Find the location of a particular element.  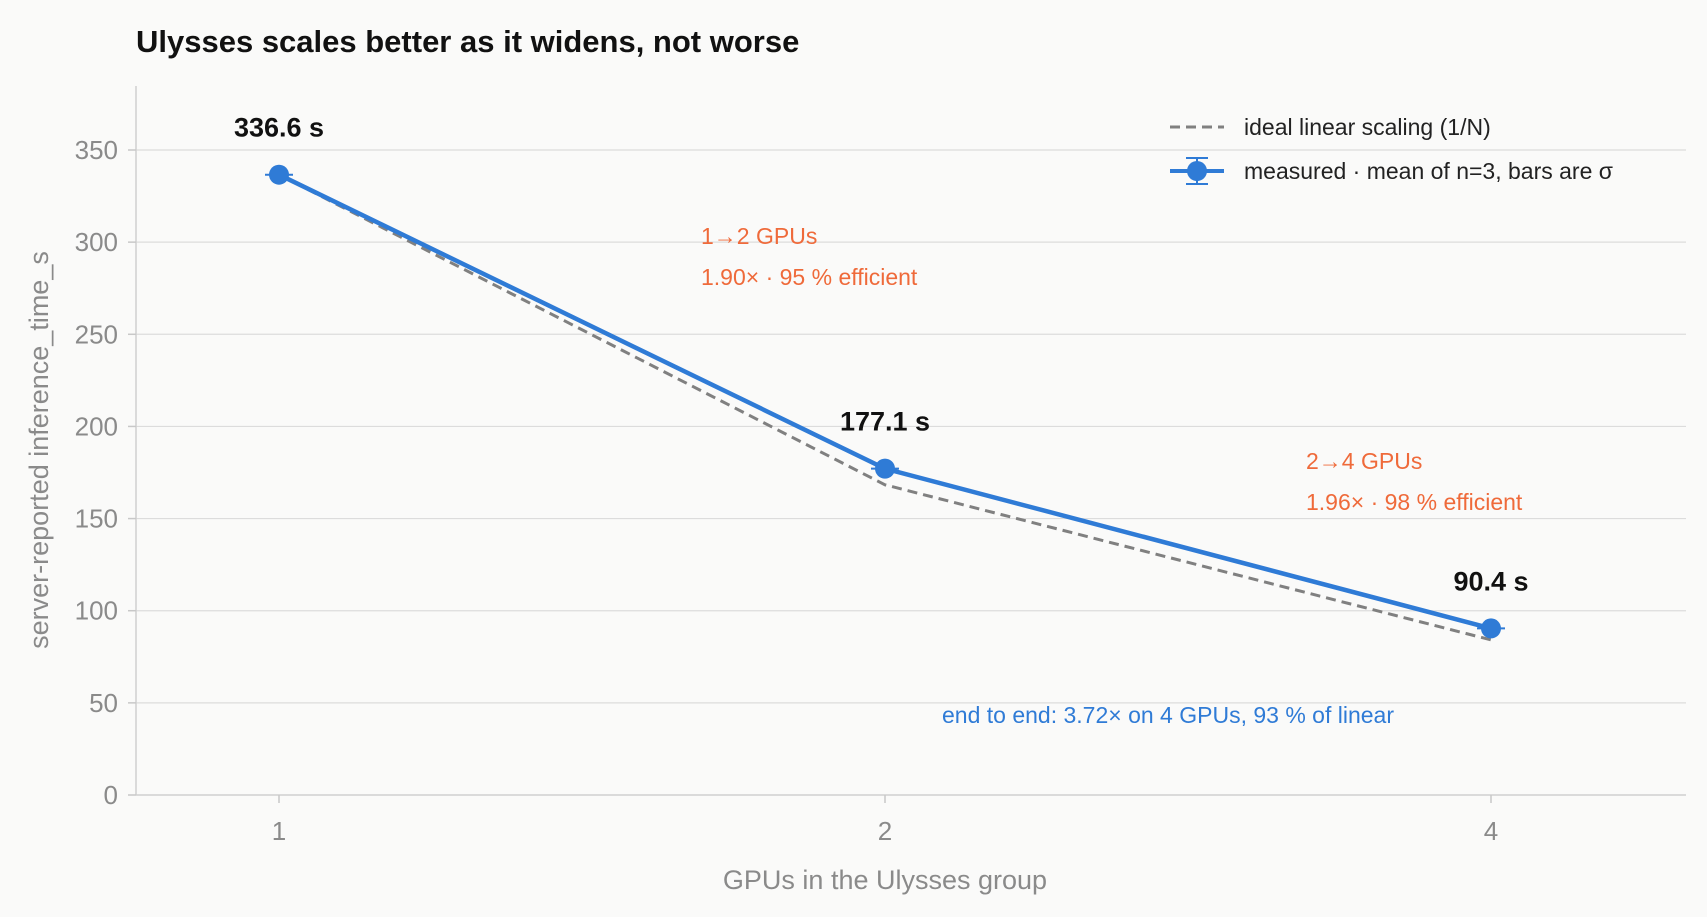

annotation-1-to-2-title: 1→2 GPUs is located at coordinates (759, 236).